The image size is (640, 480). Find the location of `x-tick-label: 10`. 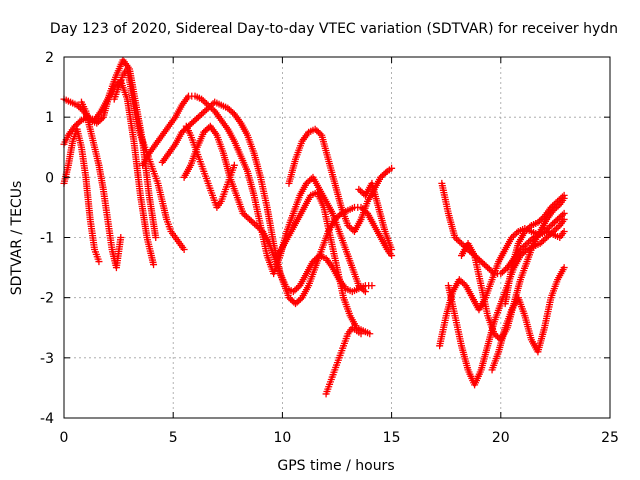

x-tick-label: 10 is located at coordinates (282, 438).